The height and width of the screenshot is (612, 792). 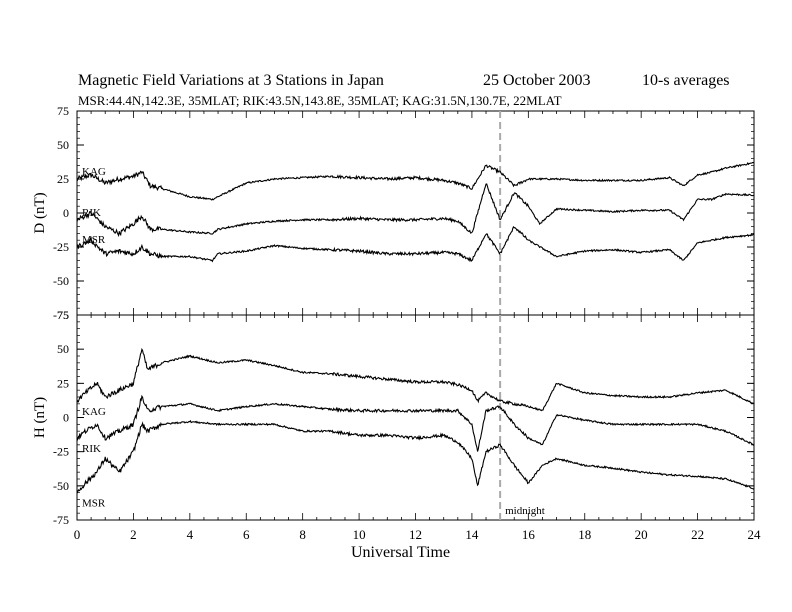 I want to click on x-tick-label: 12, so click(x=415, y=534).